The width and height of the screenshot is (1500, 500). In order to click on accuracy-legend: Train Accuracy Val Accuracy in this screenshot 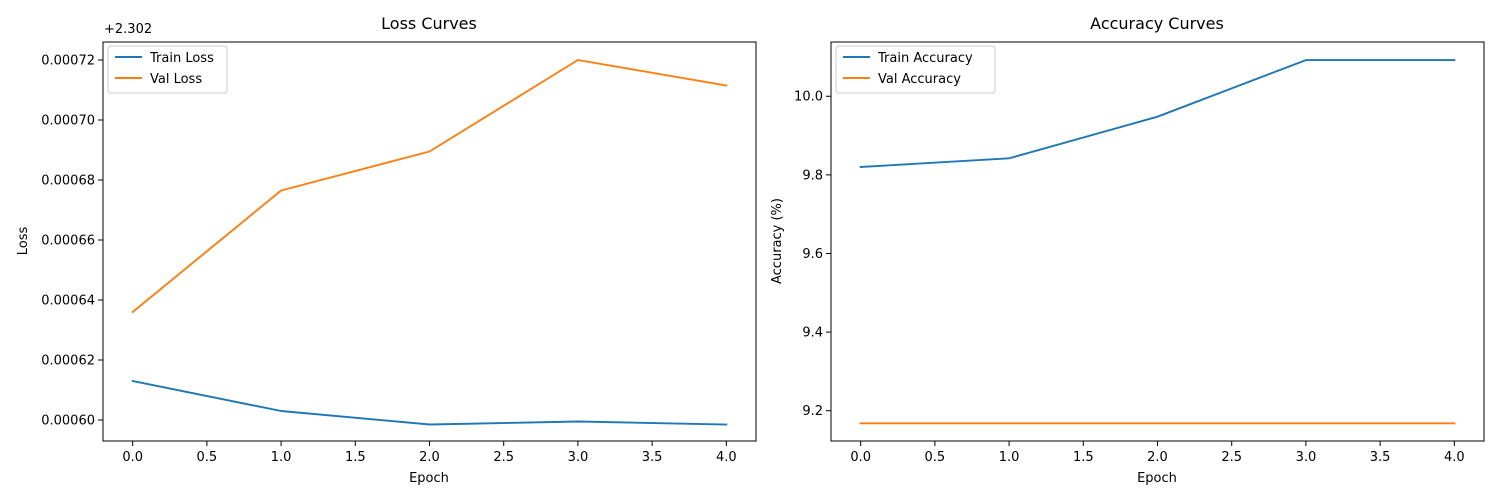, I will do `click(915, 69)`.